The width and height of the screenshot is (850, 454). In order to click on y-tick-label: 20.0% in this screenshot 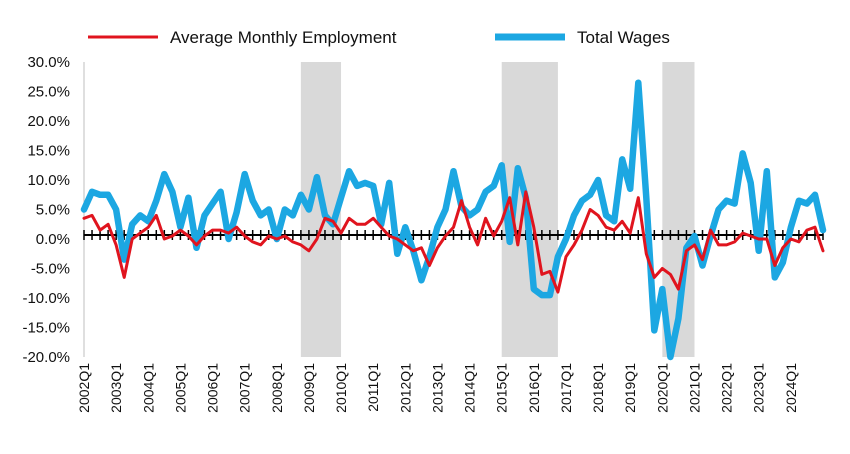, I will do `click(48, 121)`.